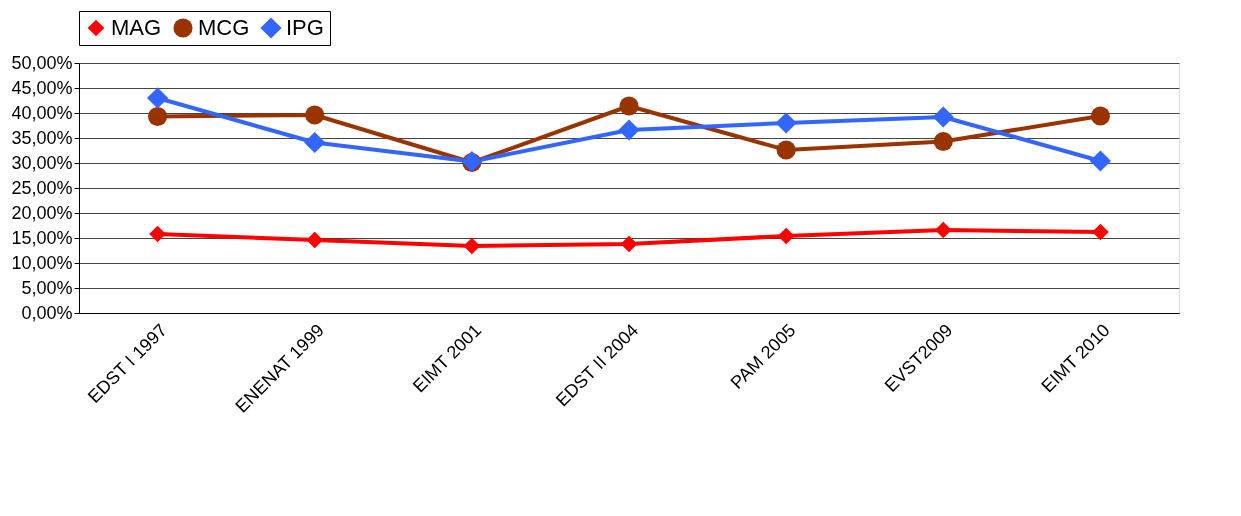 The width and height of the screenshot is (1241, 516). I want to click on y-tick-label: 40,00%, so click(42, 112).